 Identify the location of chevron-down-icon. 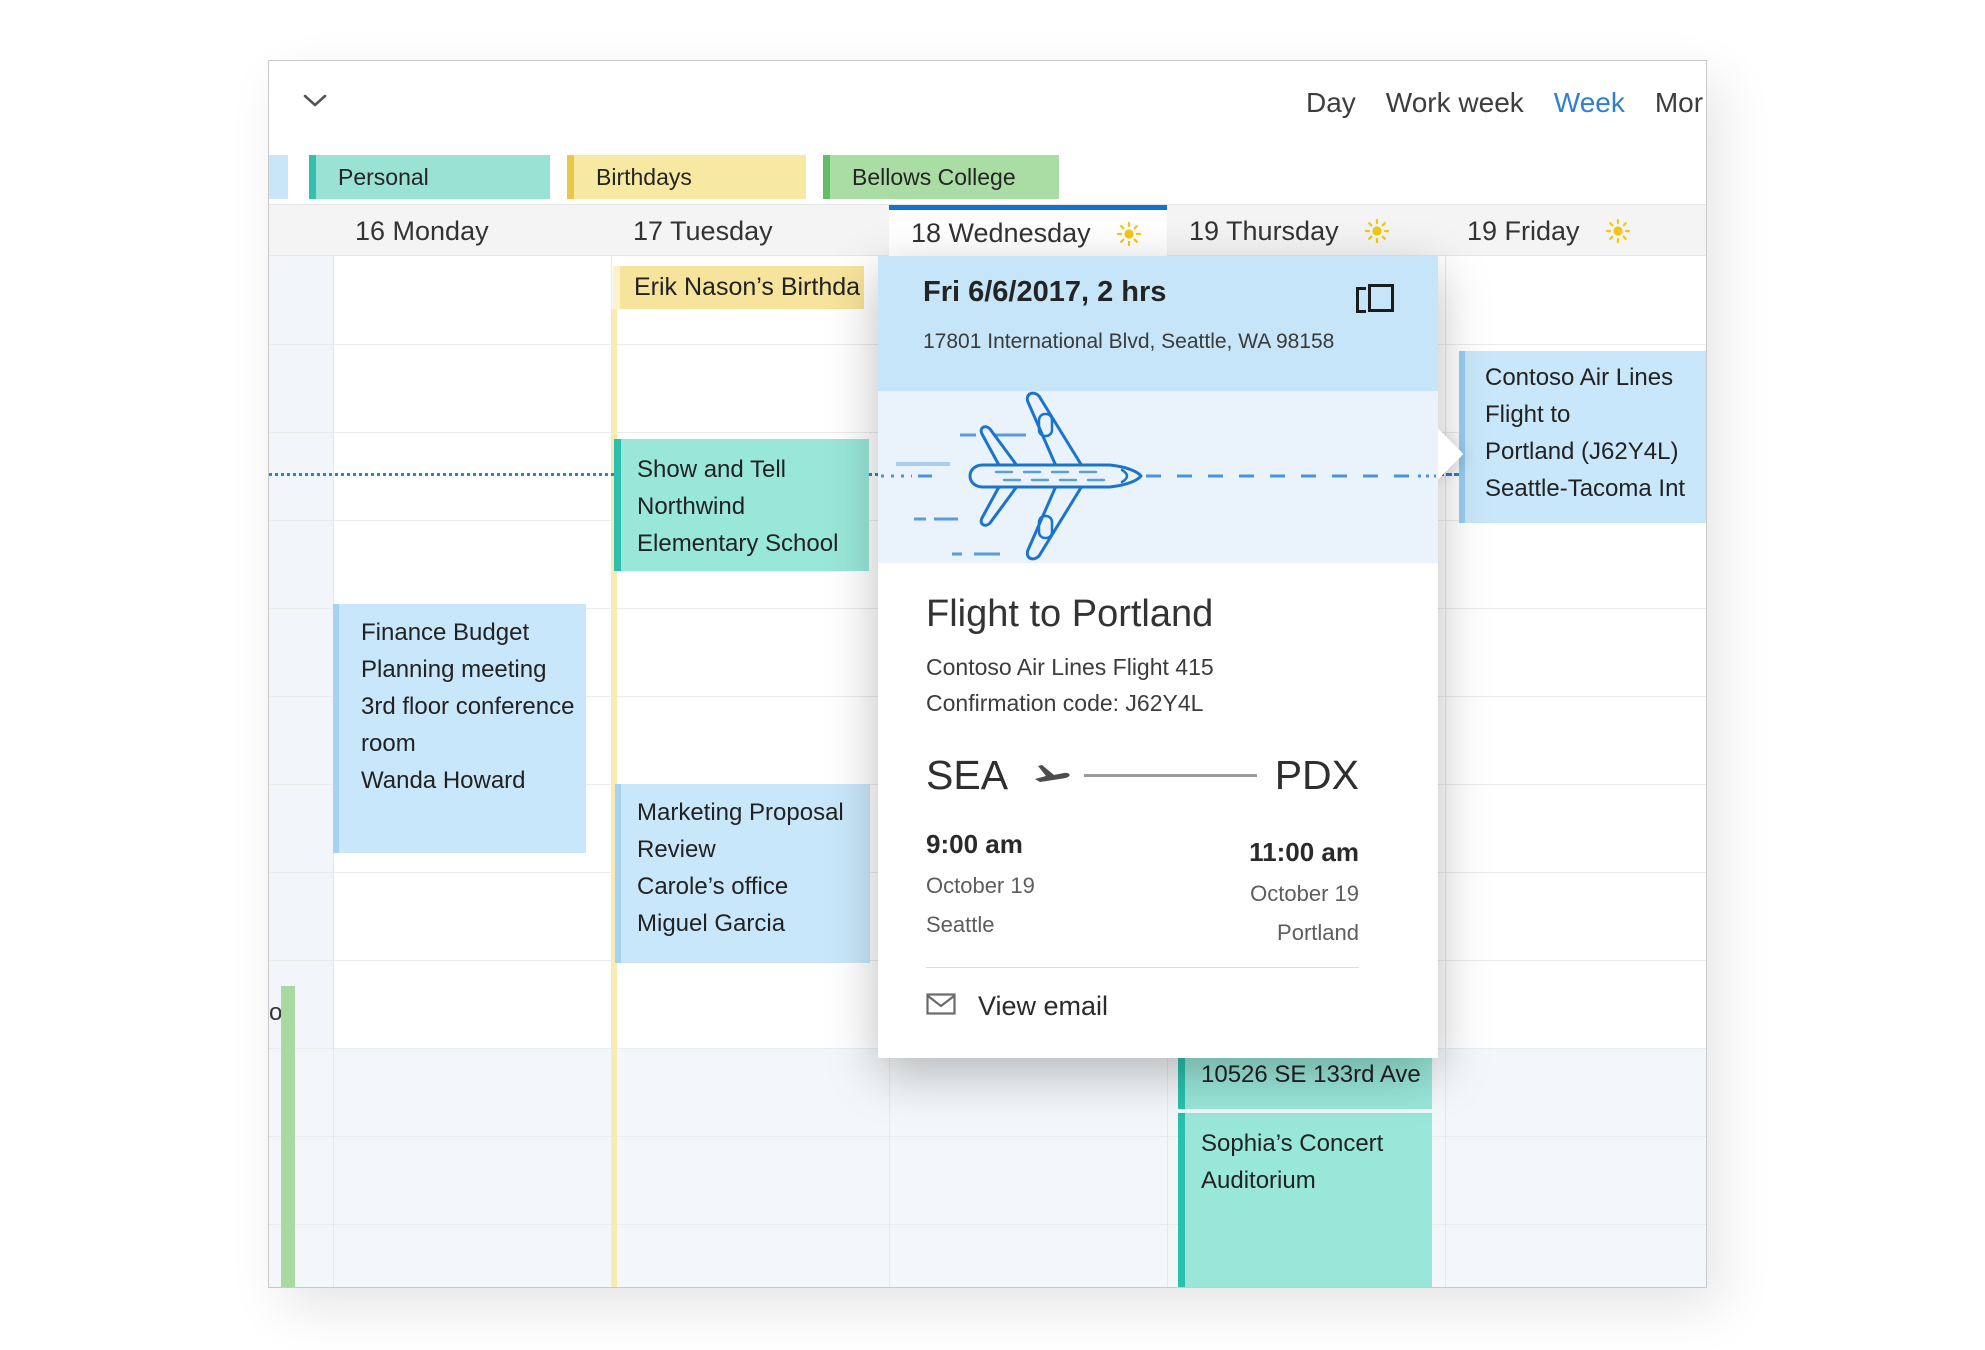
(315, 103).